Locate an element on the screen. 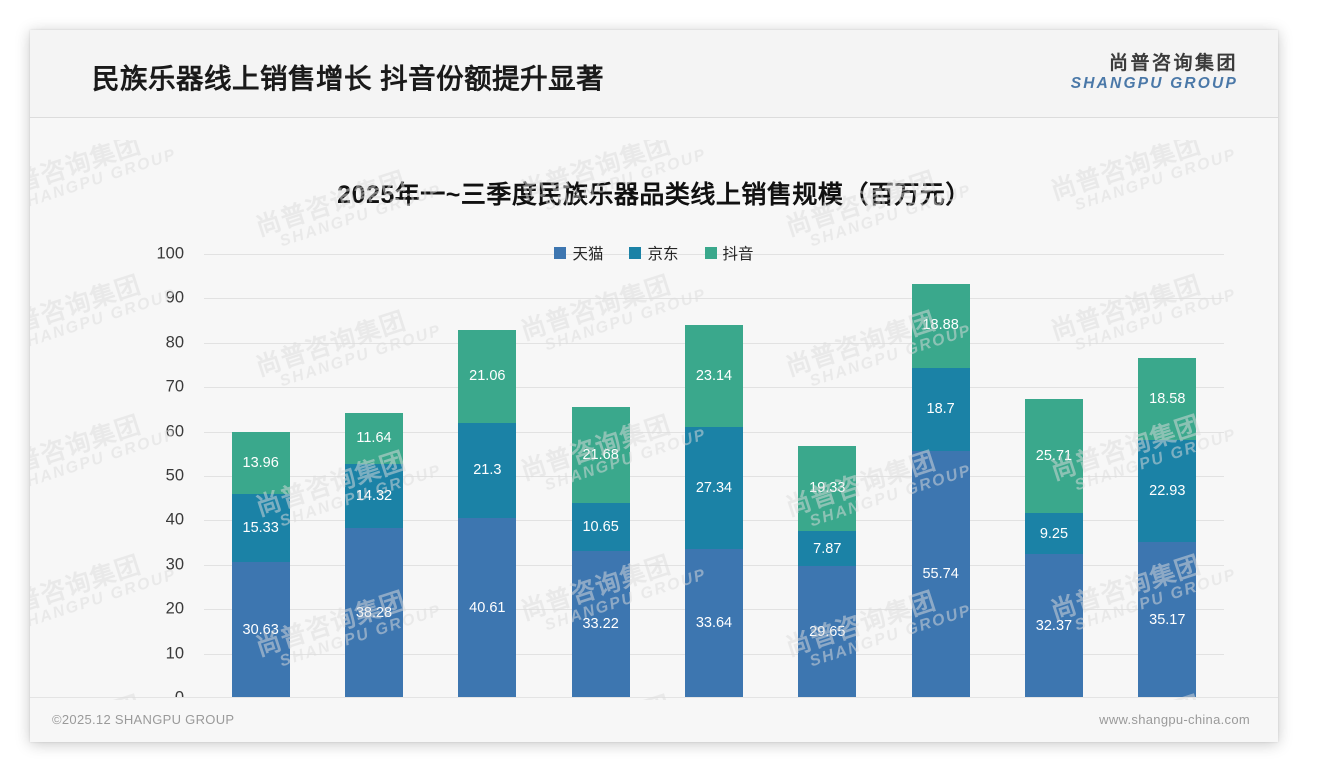  bar-group-M1: 30.63 15.33 13.96 is located at coordinates (260, 564).